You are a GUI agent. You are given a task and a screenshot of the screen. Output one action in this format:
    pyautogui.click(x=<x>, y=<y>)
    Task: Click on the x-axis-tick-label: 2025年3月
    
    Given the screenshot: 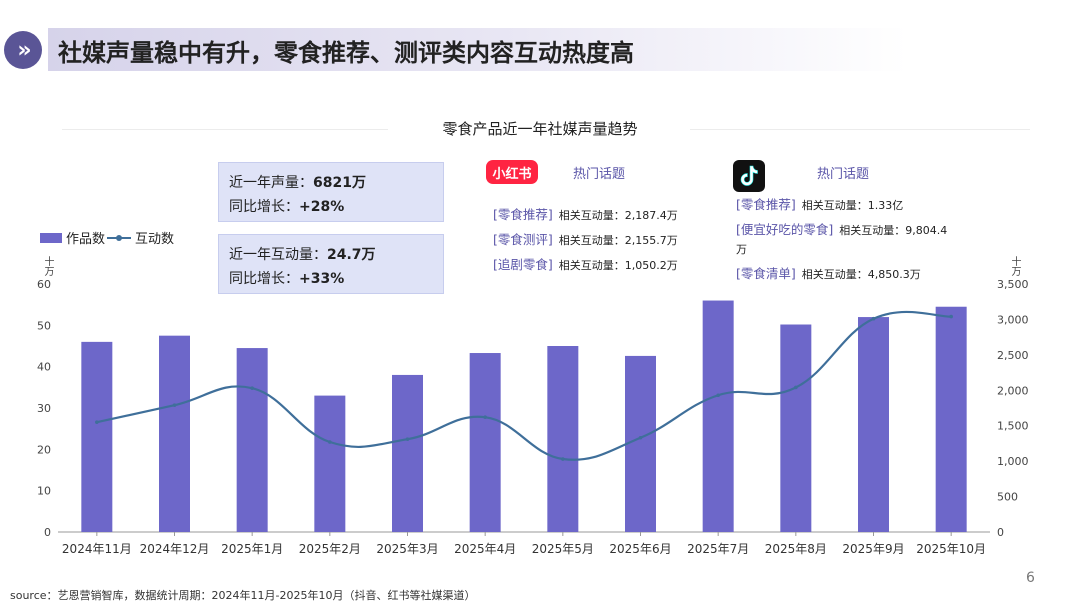 What is the action you would take?
    pyautogui.click(x=407, y=549)
    